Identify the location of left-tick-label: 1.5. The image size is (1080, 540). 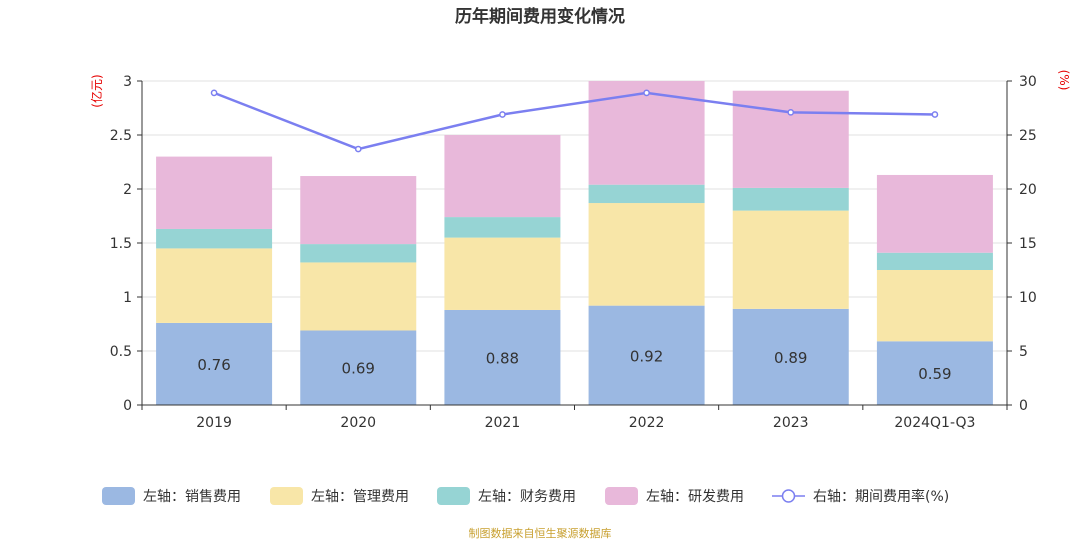
(121, 244).